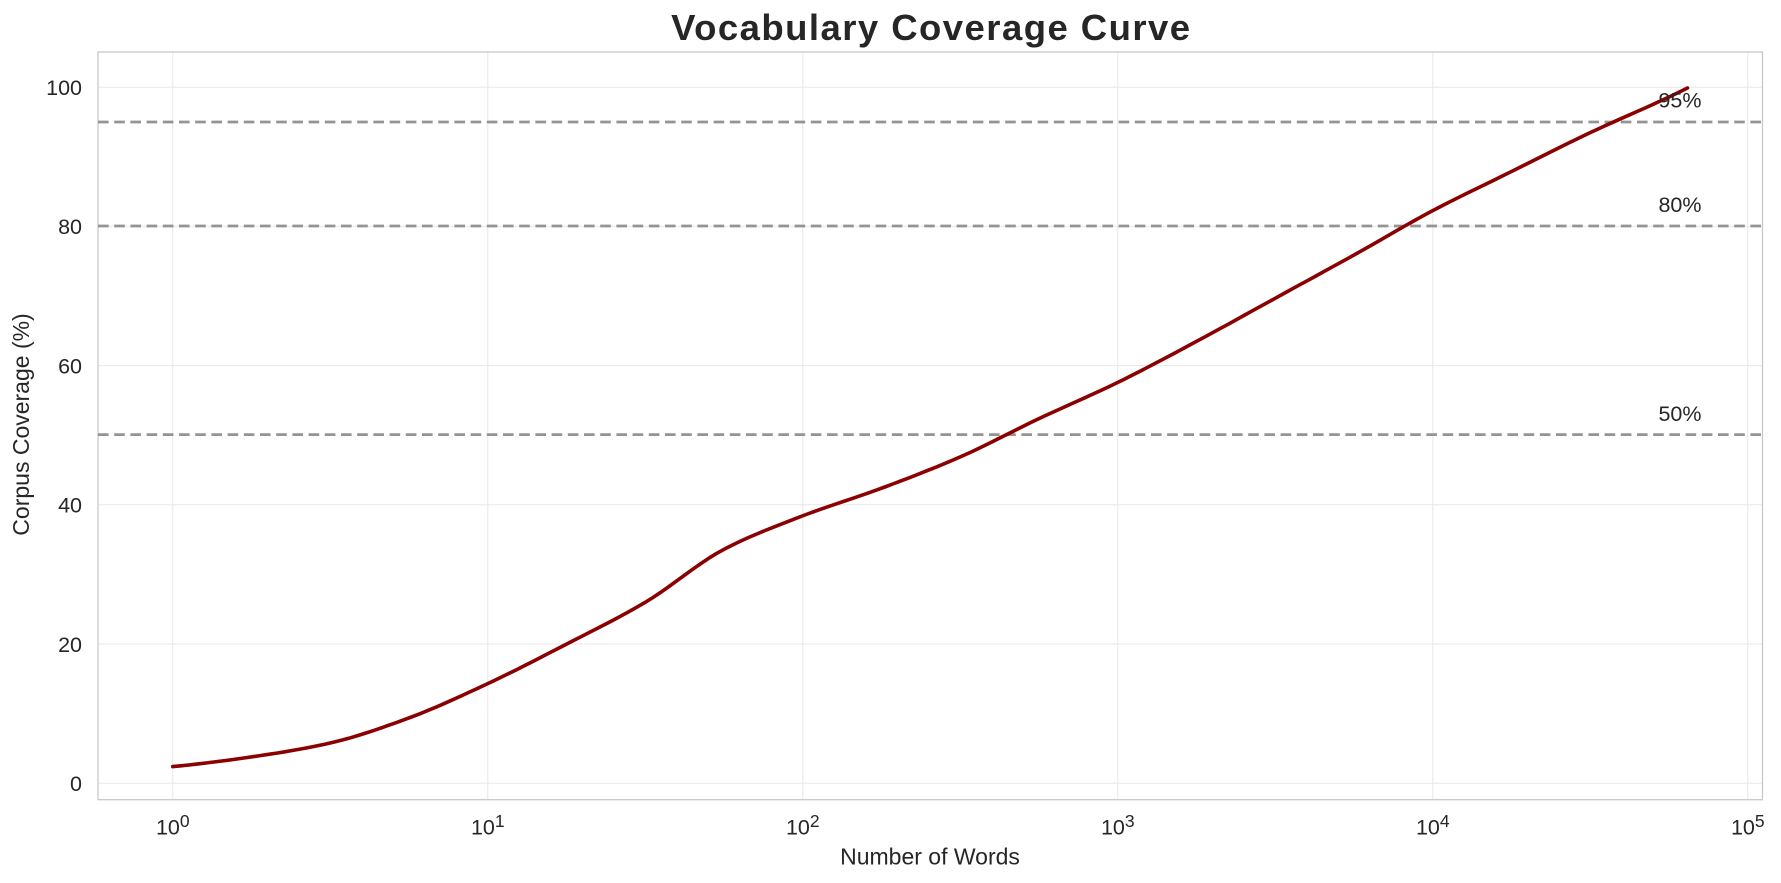 This screenshot has height=883, width=1781. I want to click on svg-text: 10², so click(803, 825).